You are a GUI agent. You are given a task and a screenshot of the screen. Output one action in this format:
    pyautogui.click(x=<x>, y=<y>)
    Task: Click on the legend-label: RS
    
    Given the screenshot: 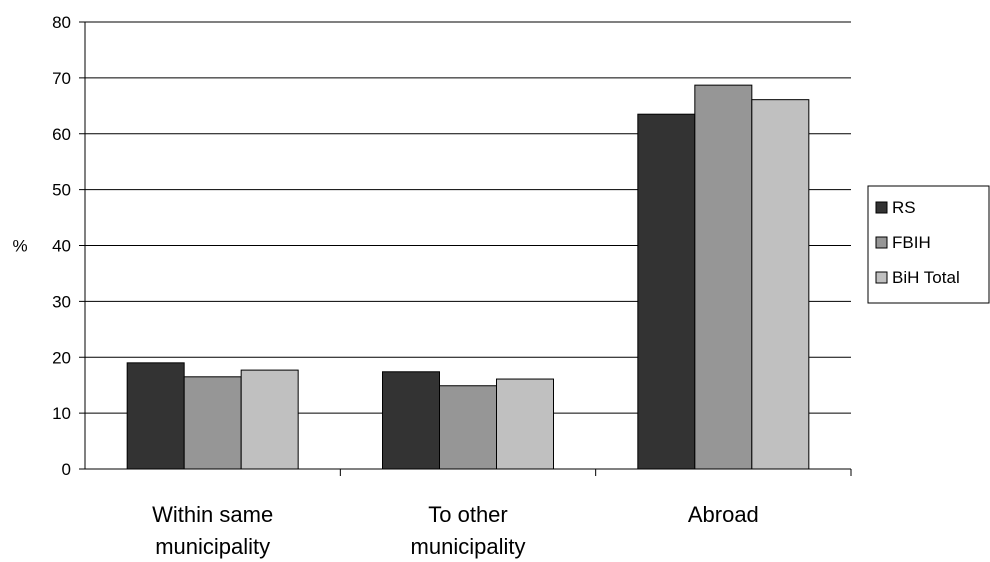 What is the action you would take?
    pyautogui.click(x=904, y=207)
    